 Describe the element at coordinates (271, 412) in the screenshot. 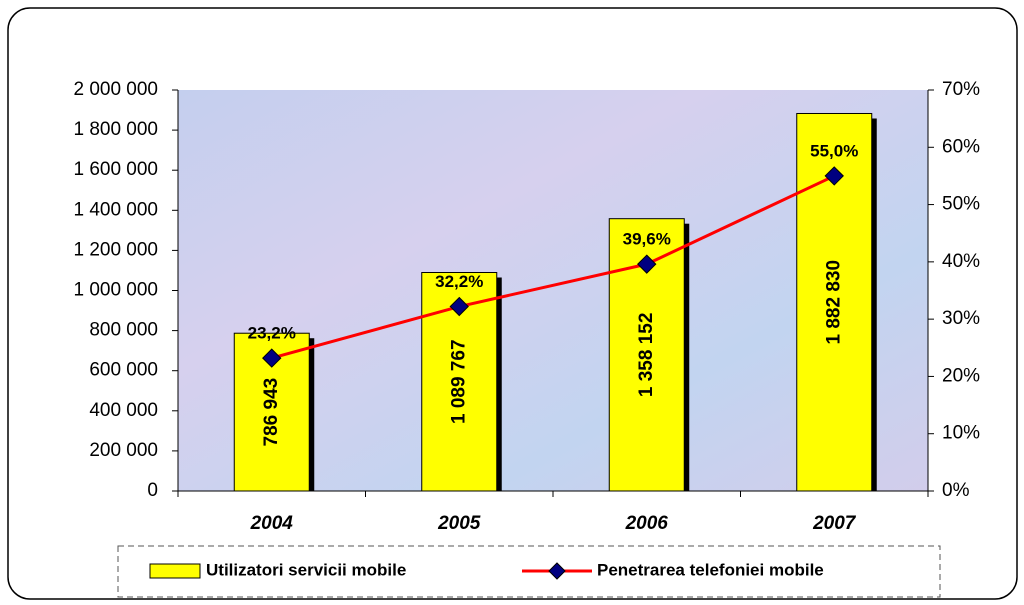

I see `bar-value-label: 786 943` at that location.